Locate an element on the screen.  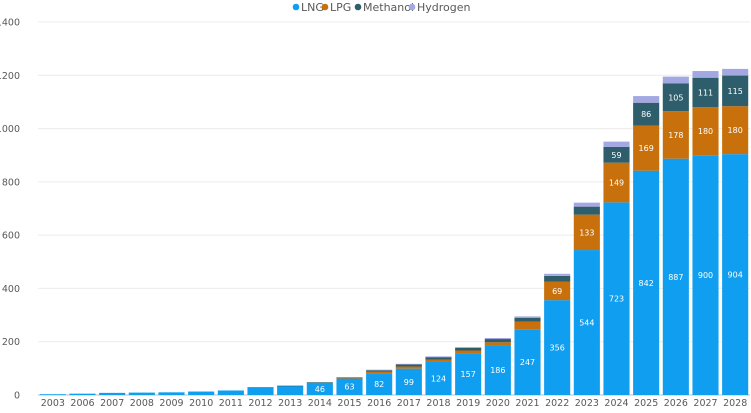
x-tick-label: 2009 is located at coordinates (171, 403).